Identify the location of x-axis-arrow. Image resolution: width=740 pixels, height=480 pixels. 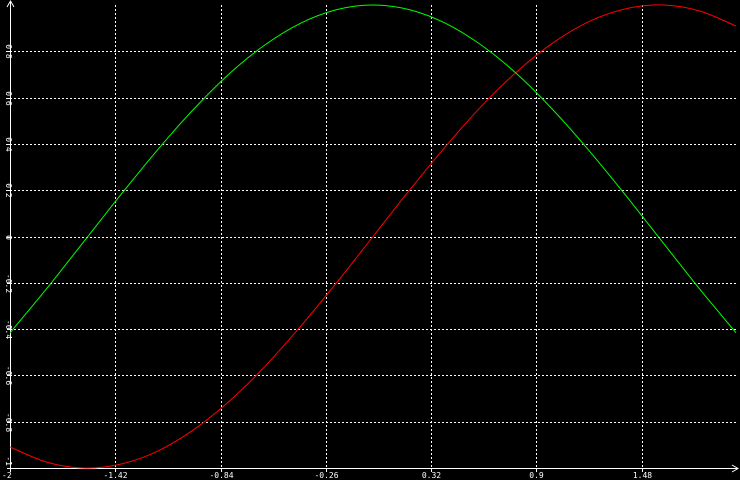
(735, 468).